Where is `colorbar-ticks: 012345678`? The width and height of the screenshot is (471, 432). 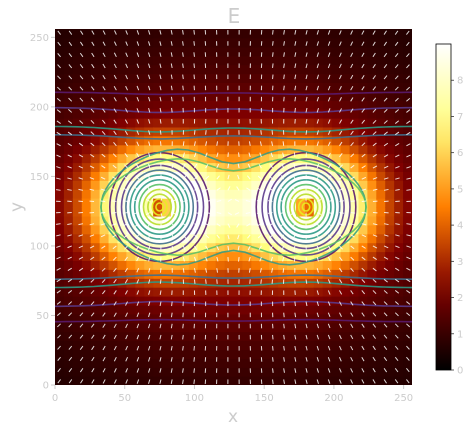
colorbar-ticks: 012345678 is located at coordinates (457, 226).